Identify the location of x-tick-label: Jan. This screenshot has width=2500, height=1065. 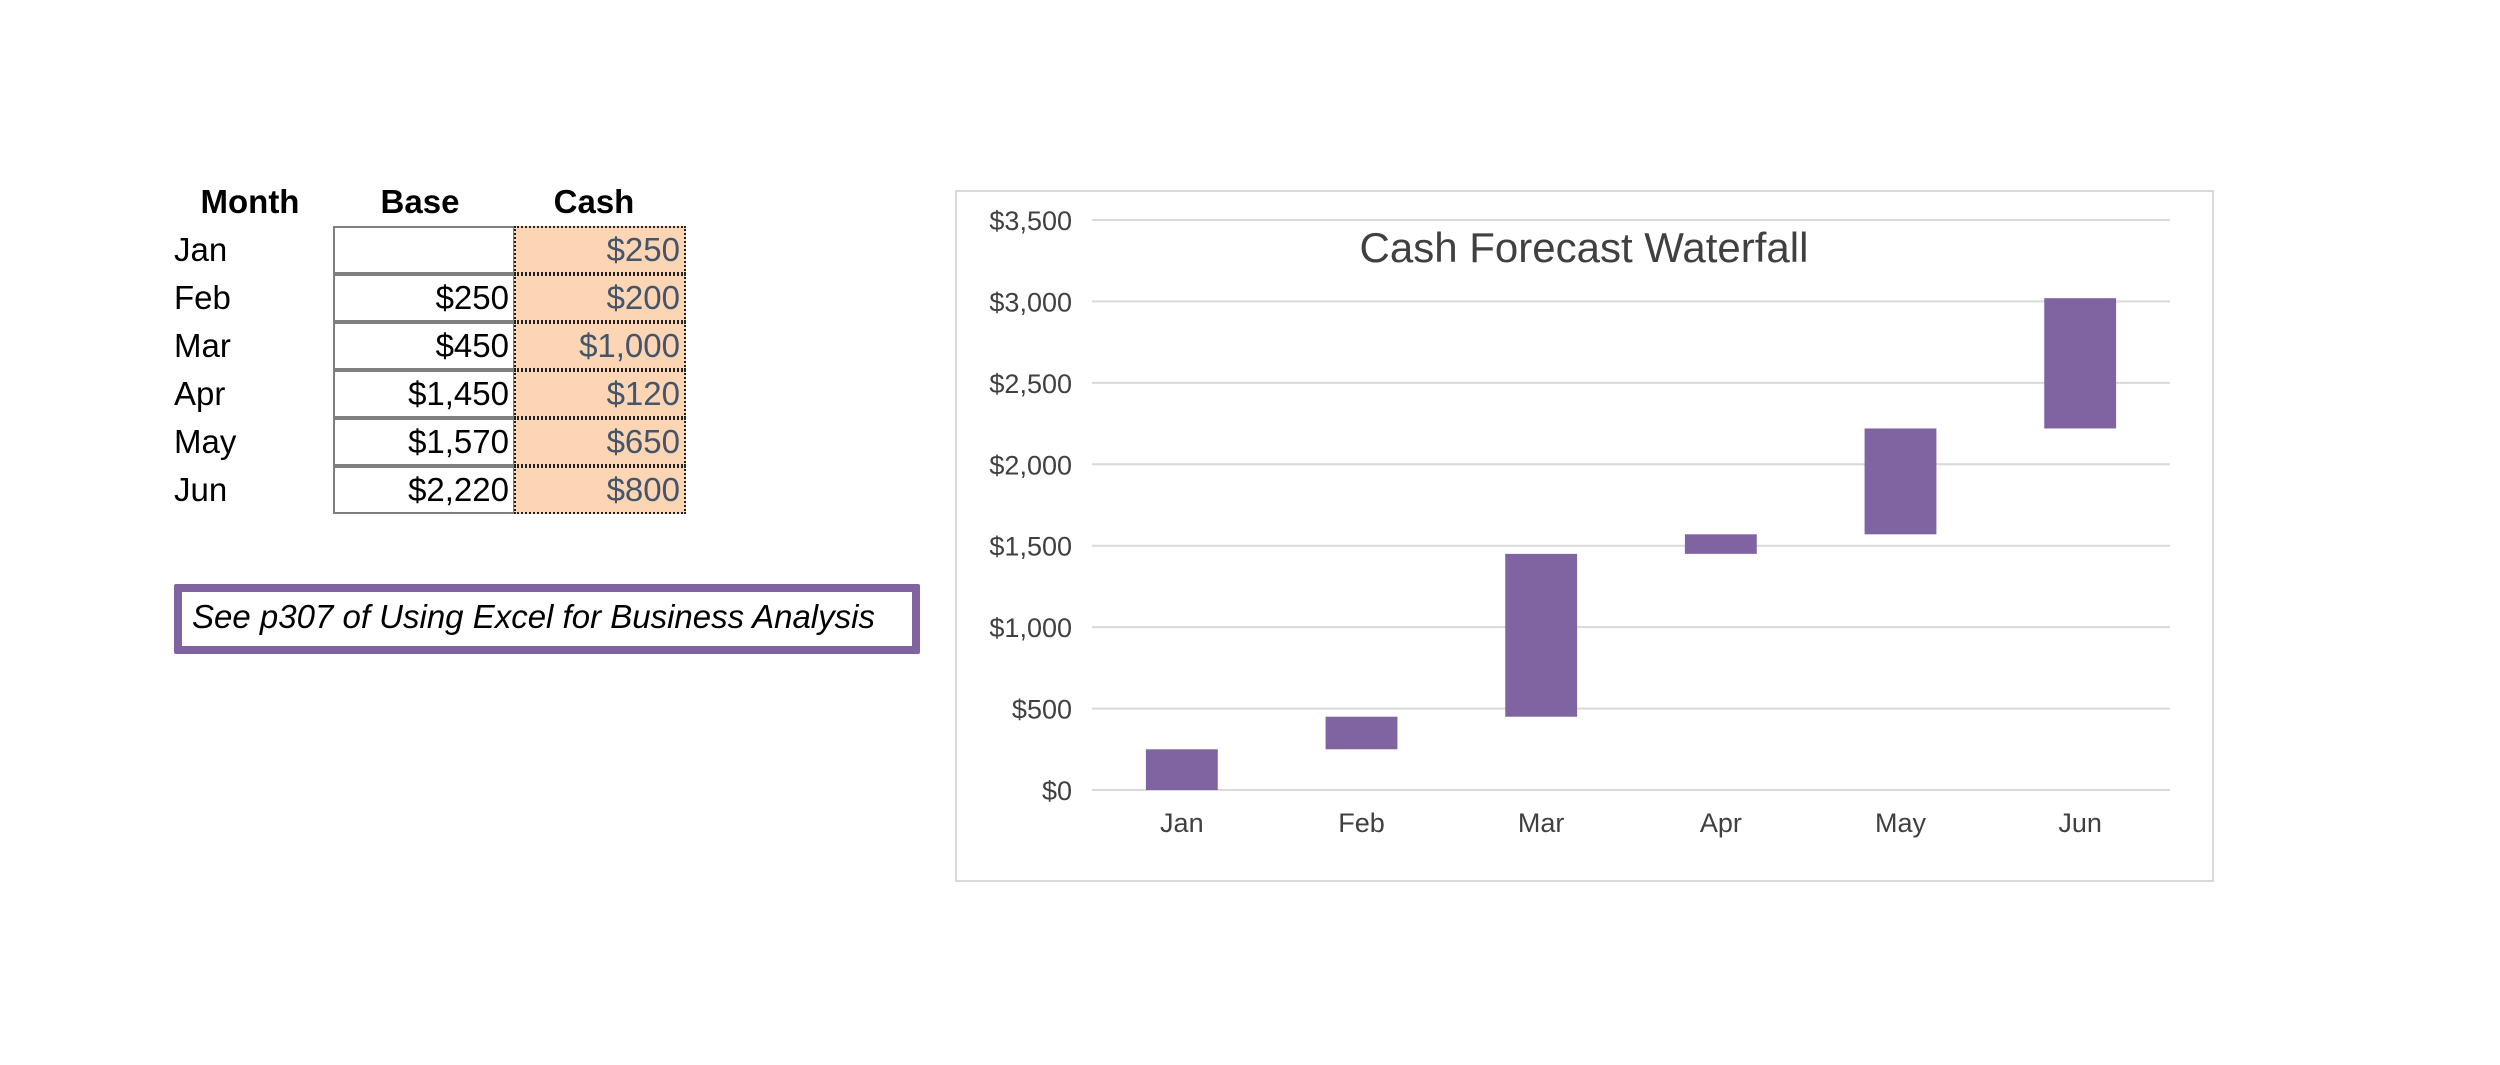
(1182, 823).